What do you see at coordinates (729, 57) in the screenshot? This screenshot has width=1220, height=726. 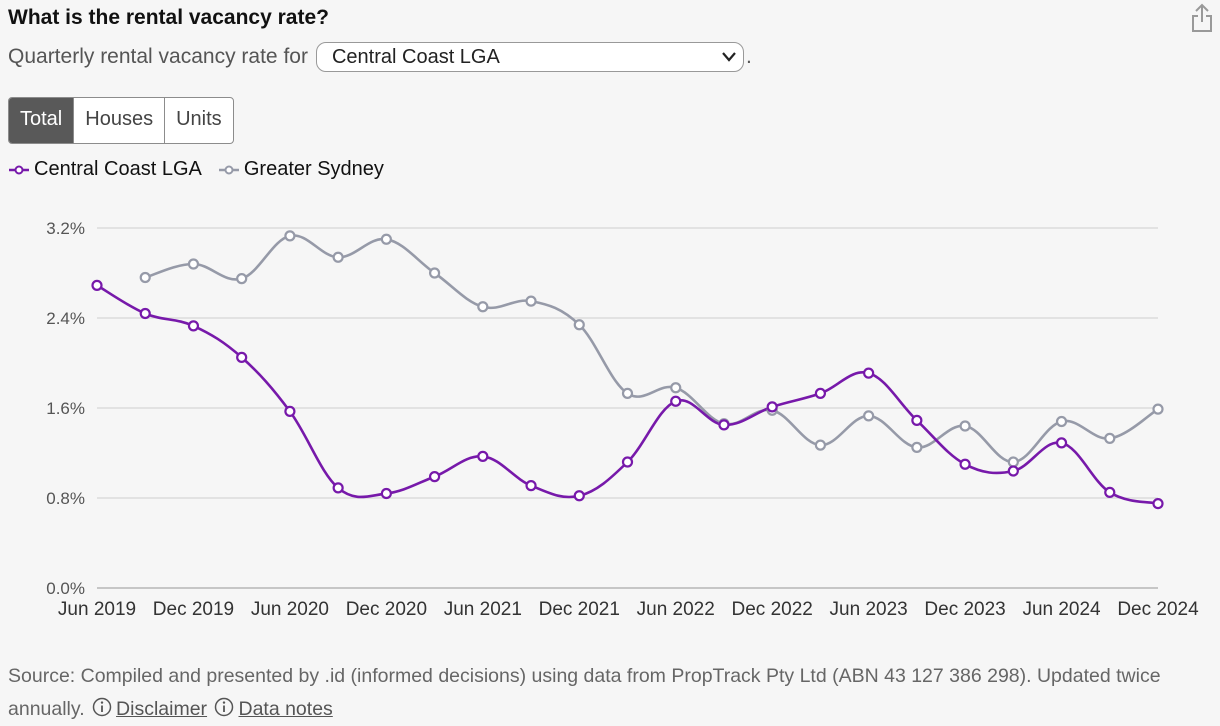 I see `chevron-down-icon` at bounding box center [729, 57].